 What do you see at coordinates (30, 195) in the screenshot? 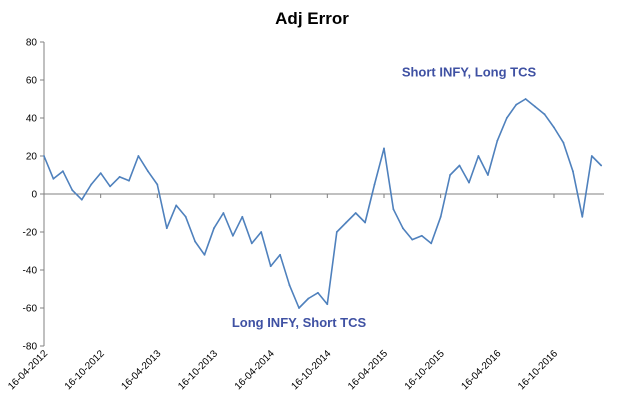
I see `y-tick-labels: 80 60 40 20 0 -20 -40 -60 -80` at bounding box center [30, 195].